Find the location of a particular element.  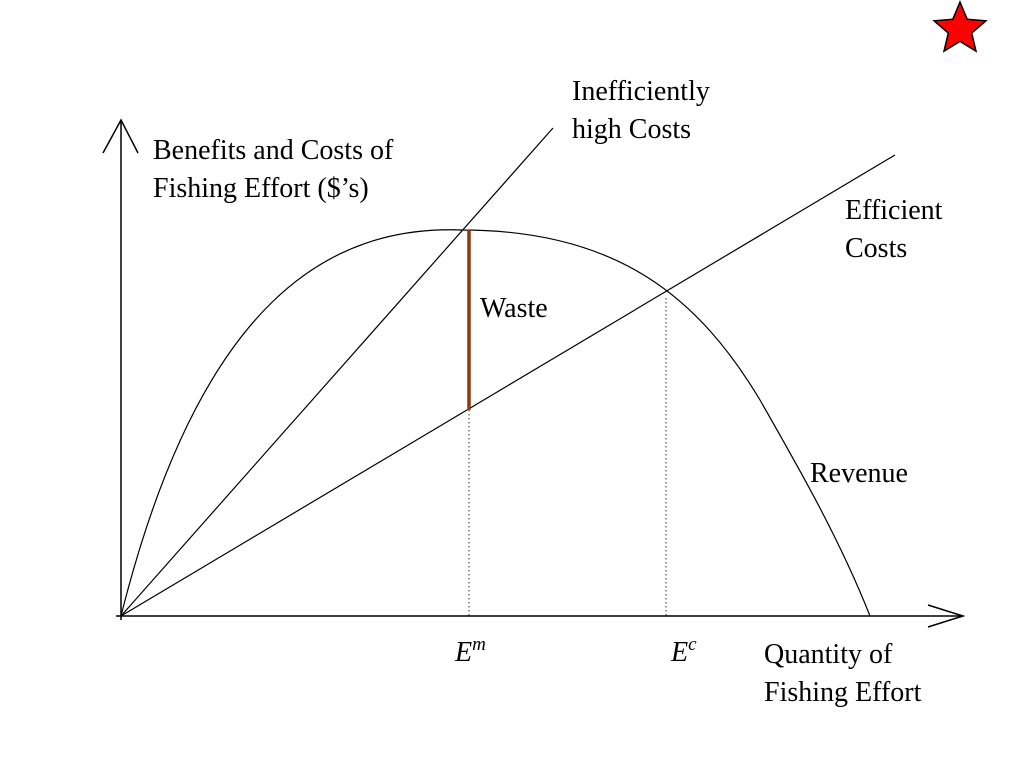

x-axis-arrowhead is located at coordinates (946, 616).